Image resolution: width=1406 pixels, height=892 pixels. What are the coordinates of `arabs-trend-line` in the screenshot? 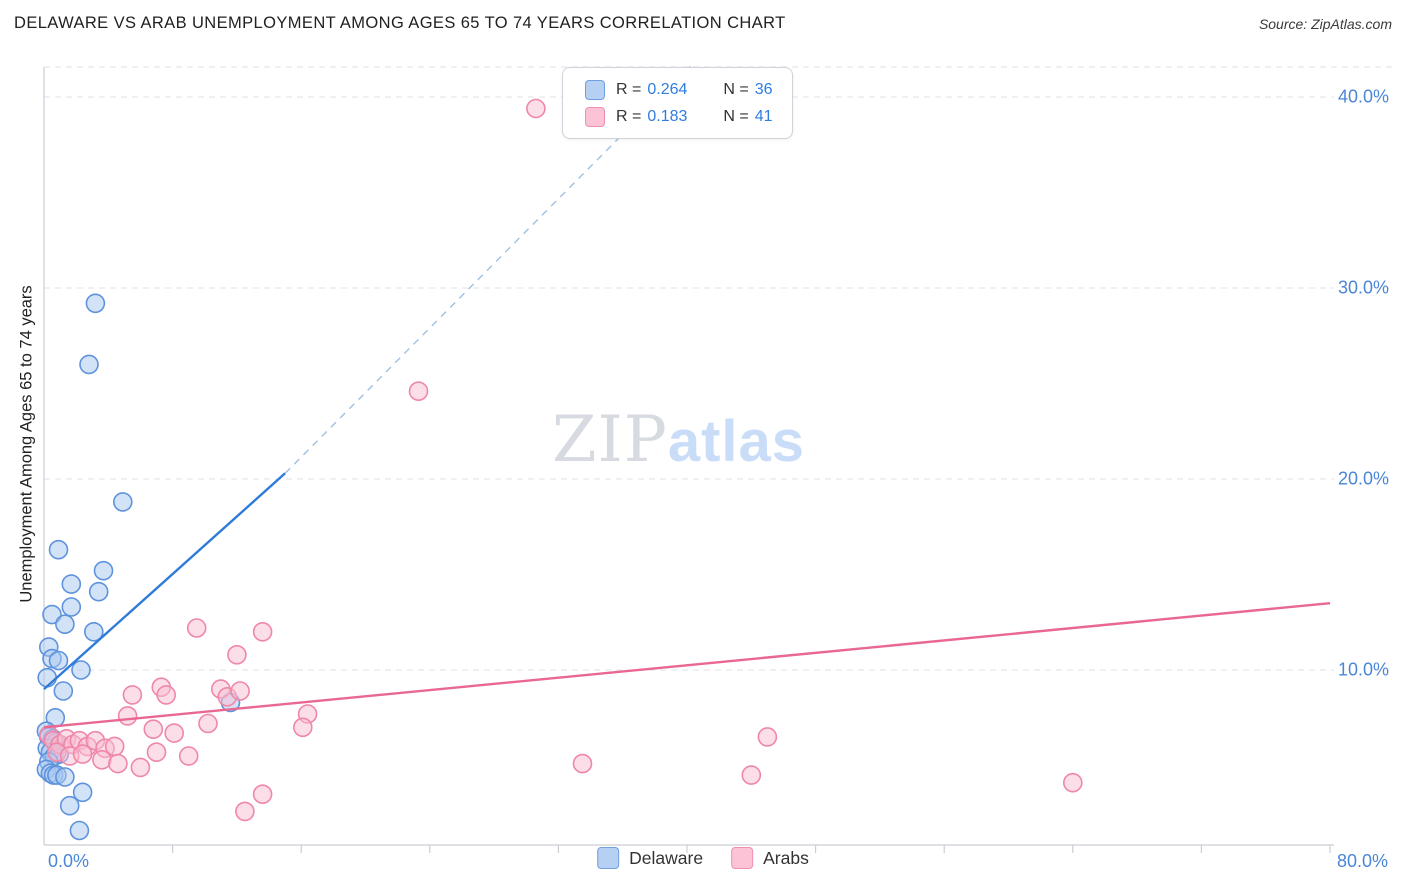 It's located at (687, 665).